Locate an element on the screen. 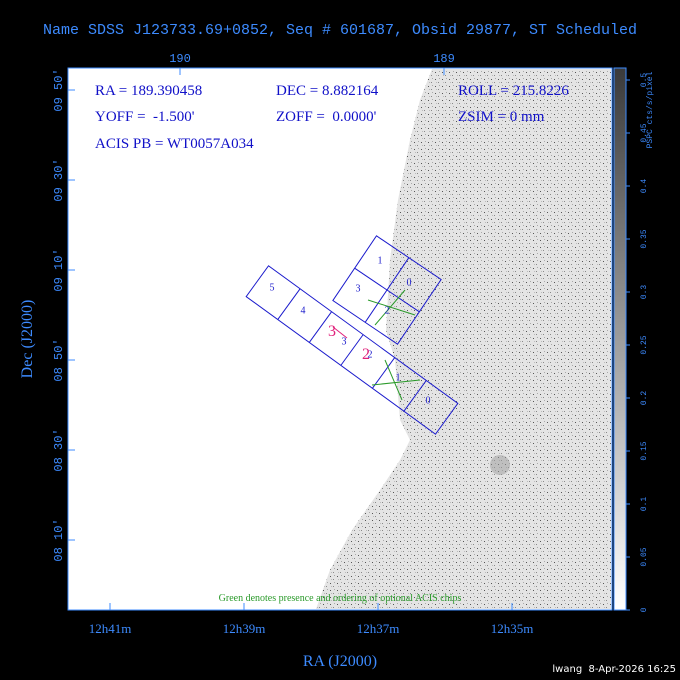  info-ra: RA = 189.390458 is located at coordinates (148, 91).